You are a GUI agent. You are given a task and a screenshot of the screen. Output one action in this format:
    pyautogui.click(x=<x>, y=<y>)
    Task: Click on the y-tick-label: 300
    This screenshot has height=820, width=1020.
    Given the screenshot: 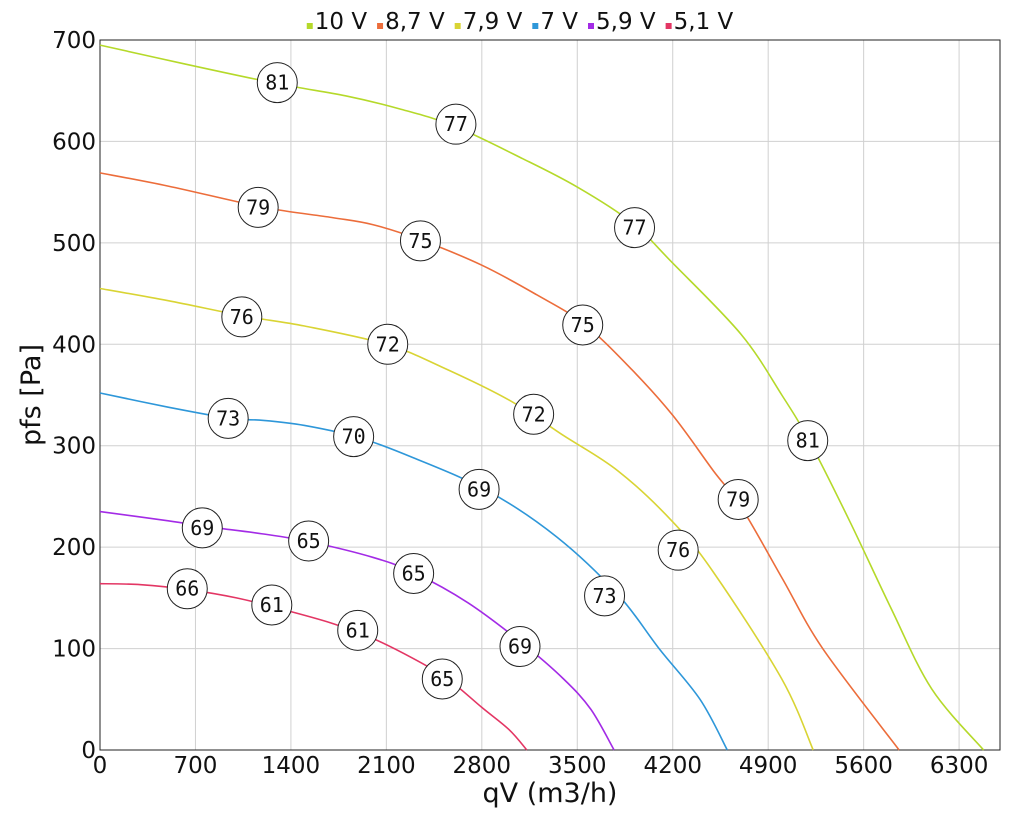 What is the action you would take?
    pyautogui.click(x=74, y=447)
    